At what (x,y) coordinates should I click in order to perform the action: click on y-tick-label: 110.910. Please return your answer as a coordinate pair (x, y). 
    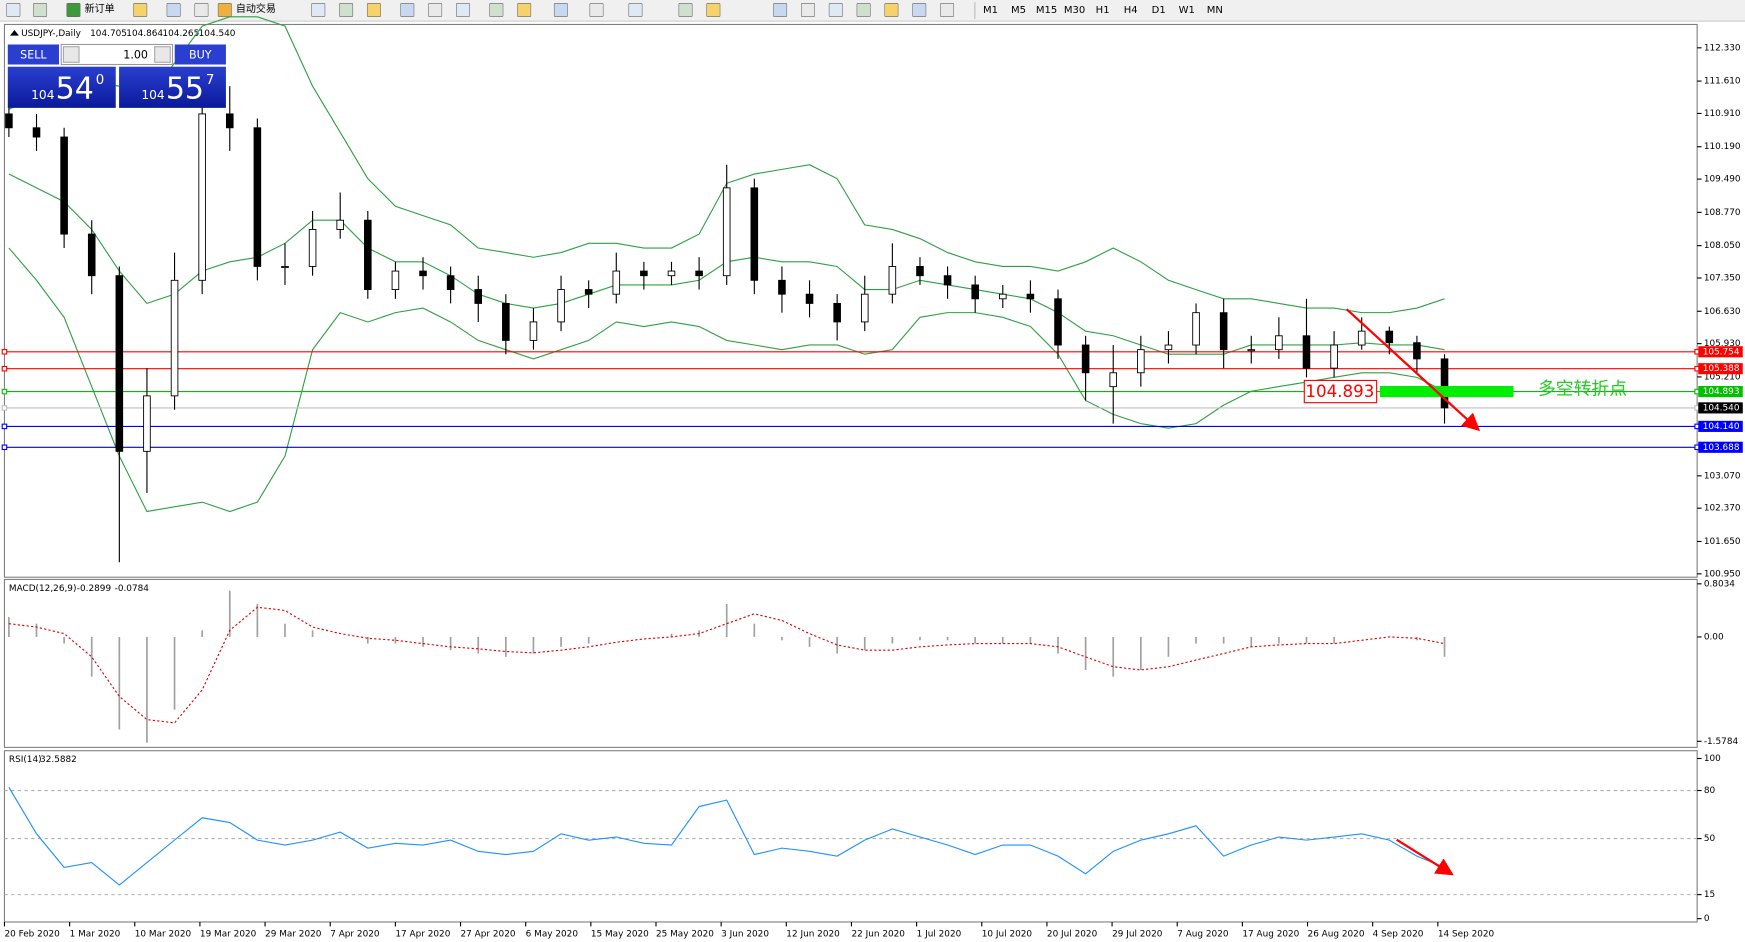
    Looking at the image, I should click on (1722, 114).